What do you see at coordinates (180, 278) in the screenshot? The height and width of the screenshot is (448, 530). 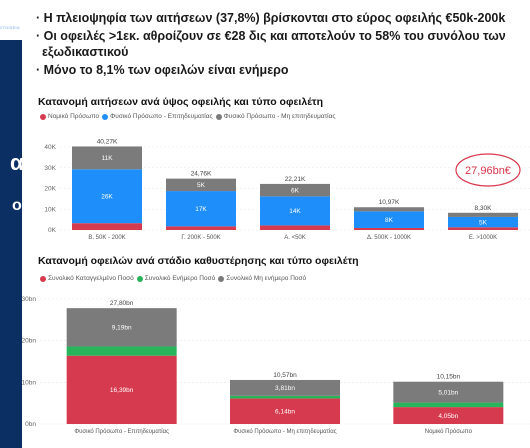 I see `legend-label: Συνολικό Ενήμερο Ποσό` at bounding box center [180, 278].